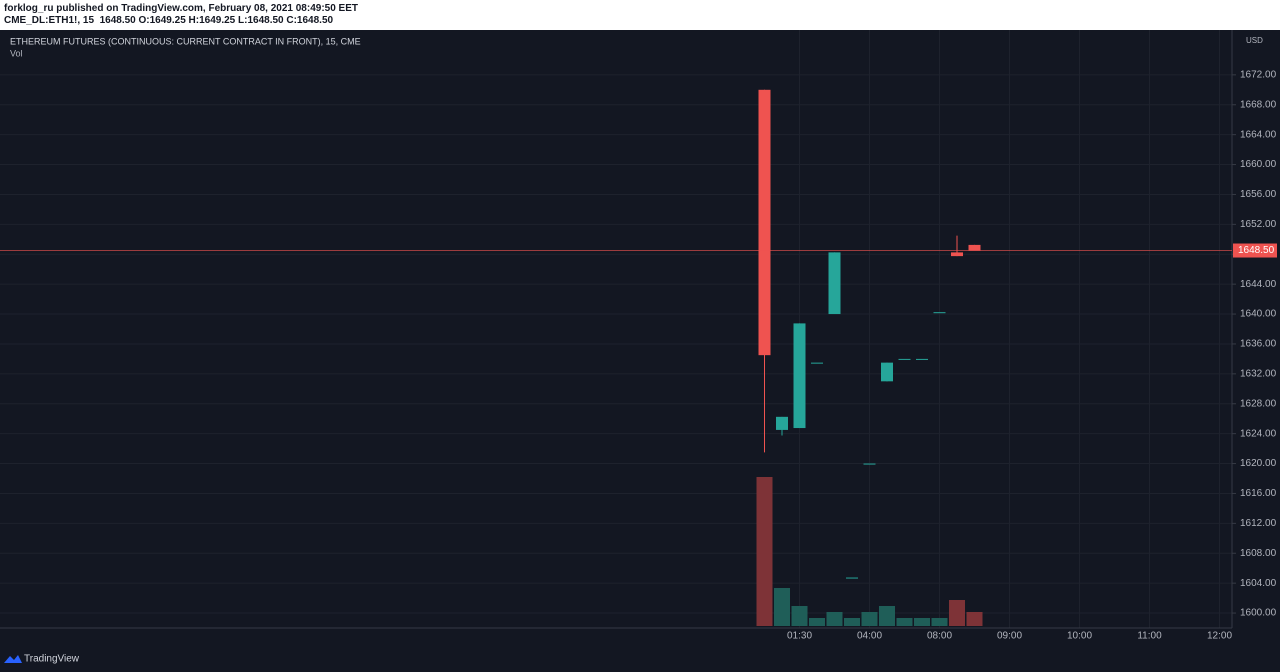  Describe the element at coordinates (52, 659) in the screenshot. I see `brand: TradingView` at that location.